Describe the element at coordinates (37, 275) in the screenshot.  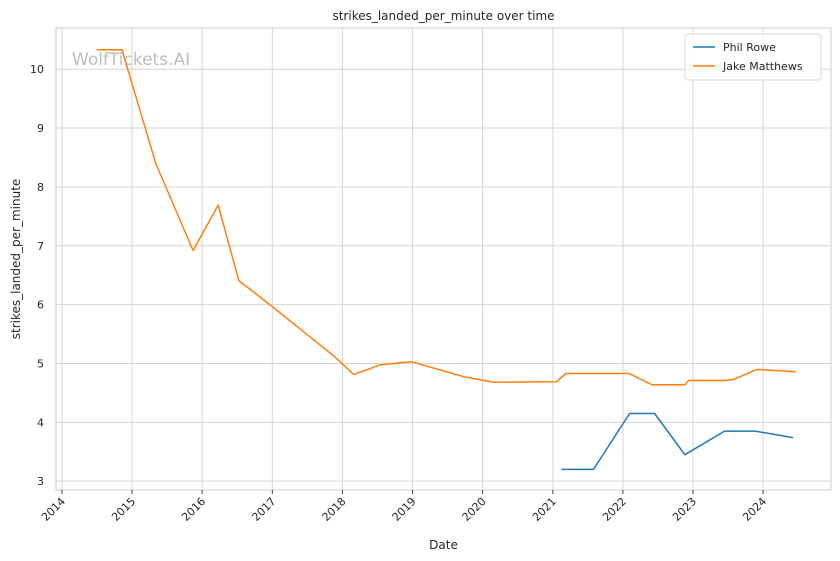
I see `y-axis-ticks: 3 4 5 6 7 8 9 10` at that location.